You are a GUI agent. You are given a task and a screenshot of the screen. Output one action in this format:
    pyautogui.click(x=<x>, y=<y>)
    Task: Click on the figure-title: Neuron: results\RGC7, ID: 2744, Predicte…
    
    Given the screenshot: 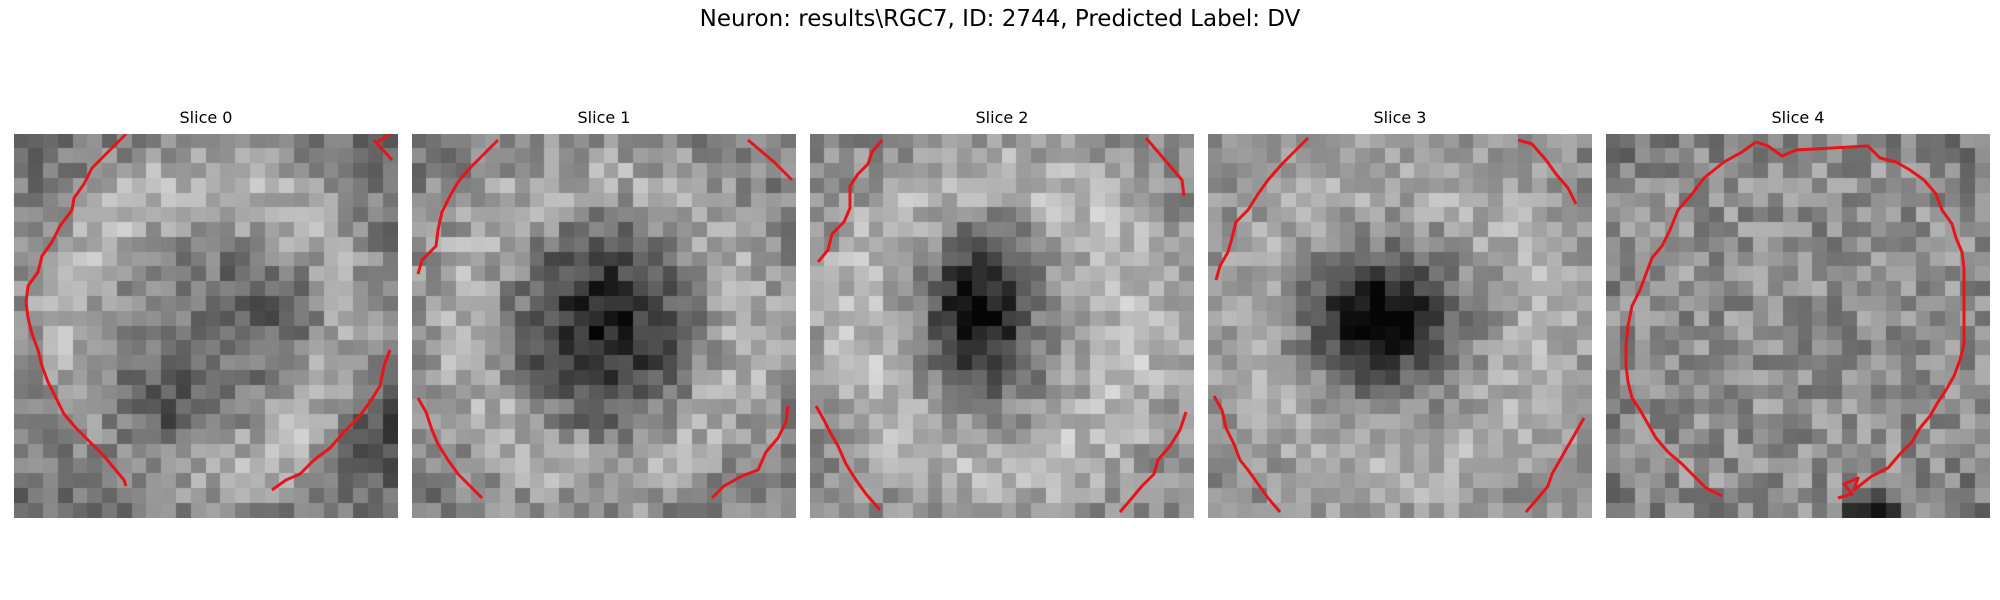 What is the action you would take?
    pyautogui.click(x=1000, y=19)
    